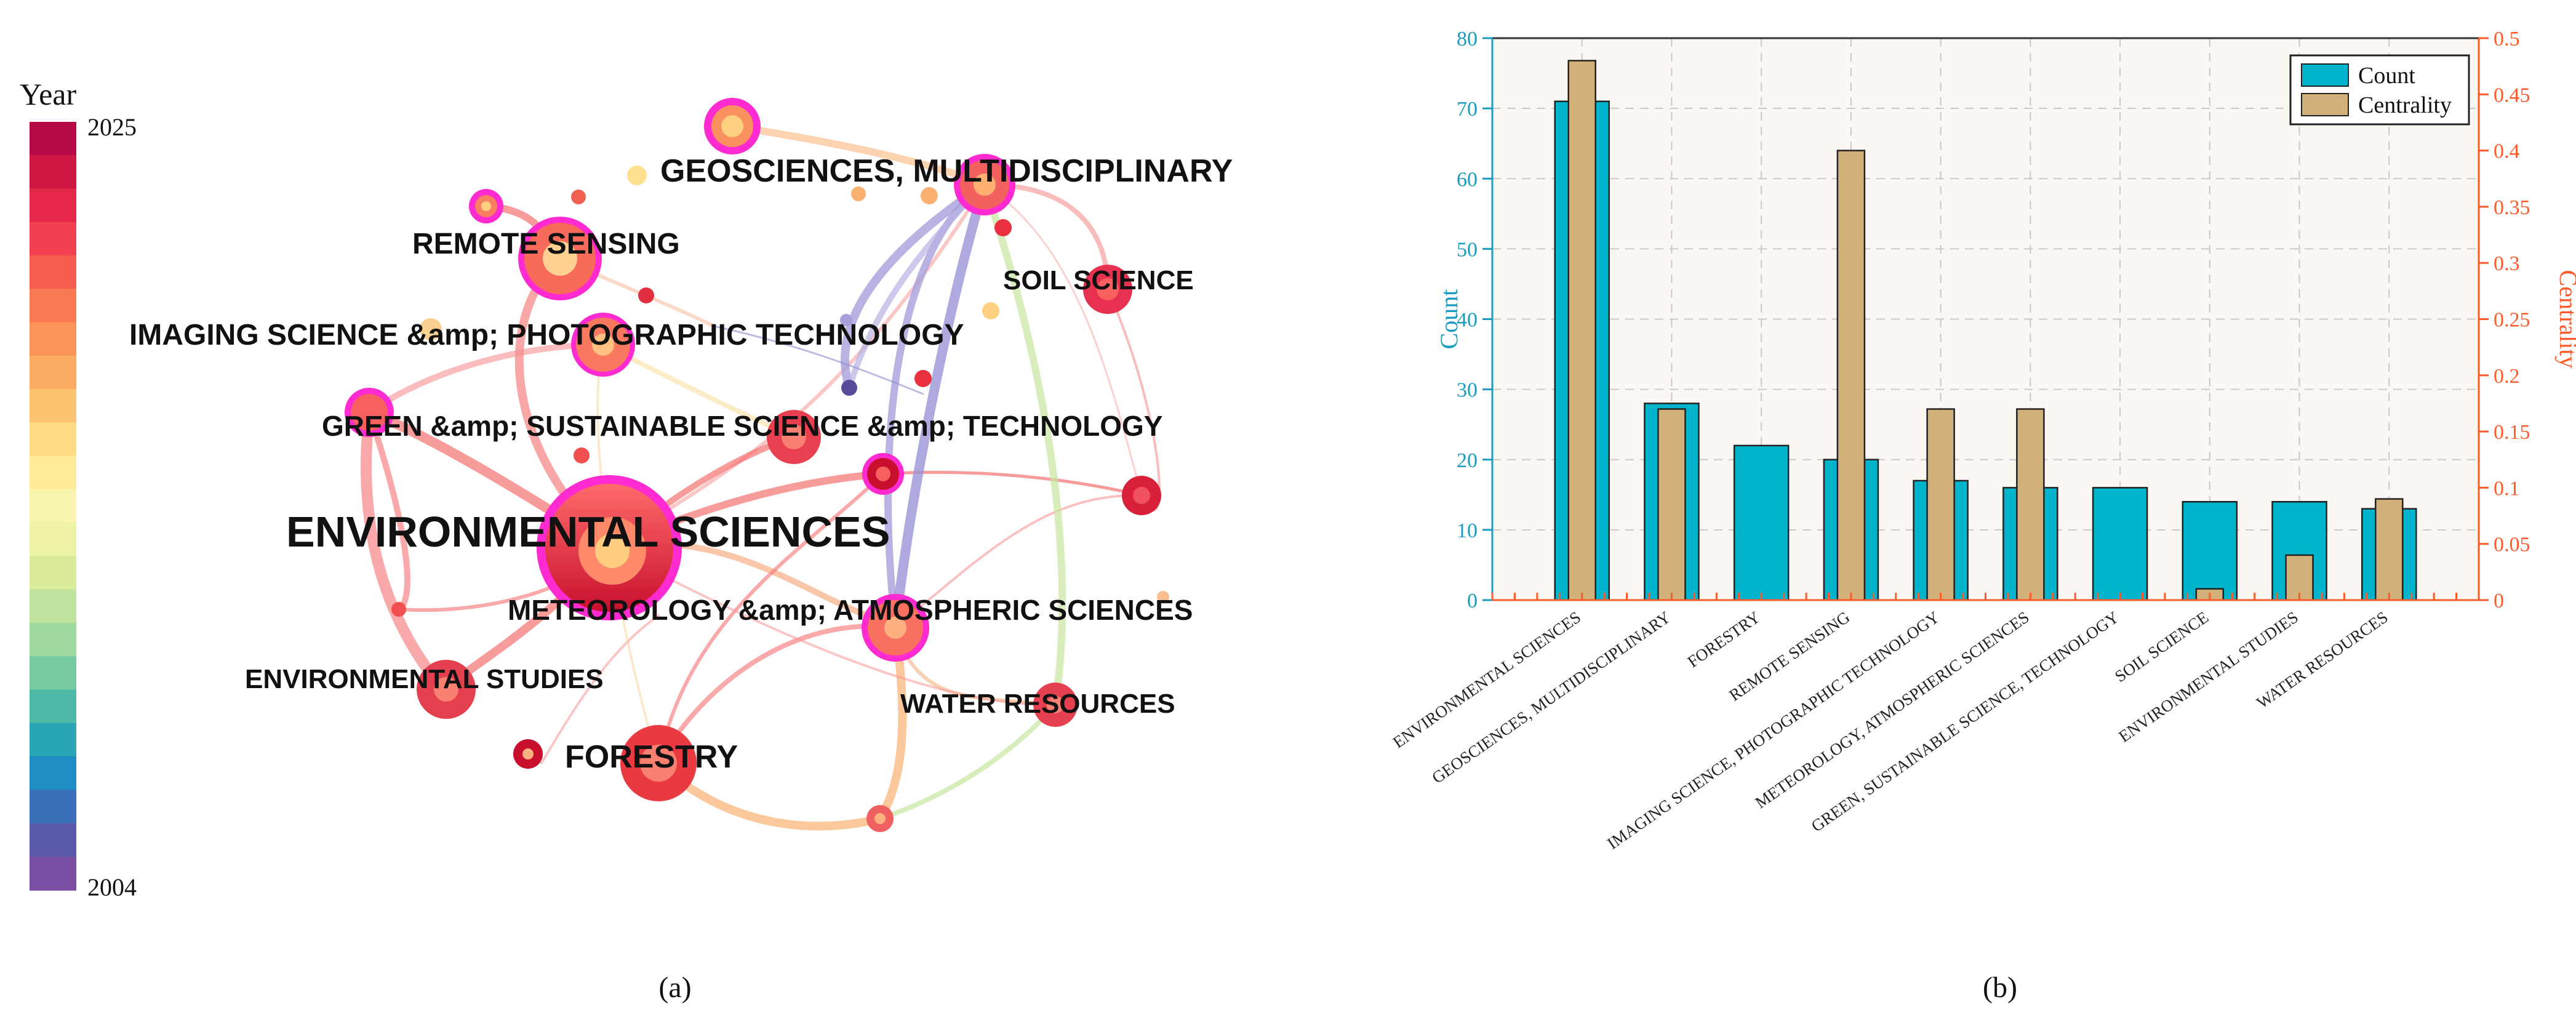 This screenshot has height=1026, width=2576. I want to click on y2-tick-label: 0.4, so click(2507, 151).